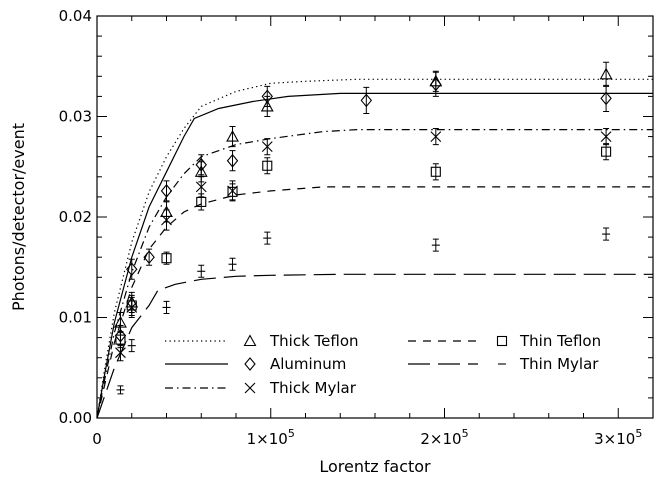  I want to click on legend-label: Thick Mylar, so click(313, 388).